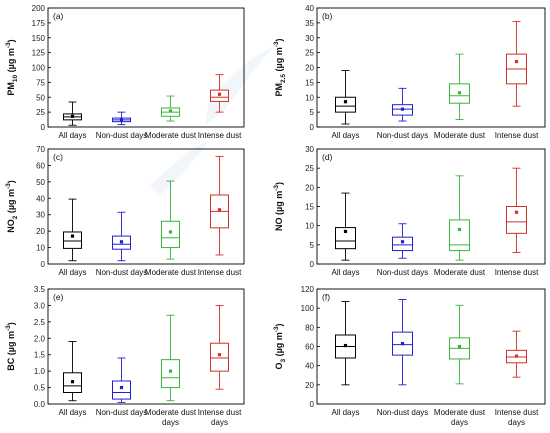 The height and width of the screenshot is (433, 550). I want to click on y-tick-label: 120, so click(308, 289).